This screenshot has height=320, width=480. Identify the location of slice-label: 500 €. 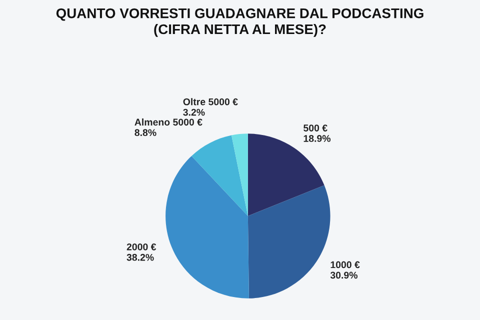
(316, 128).